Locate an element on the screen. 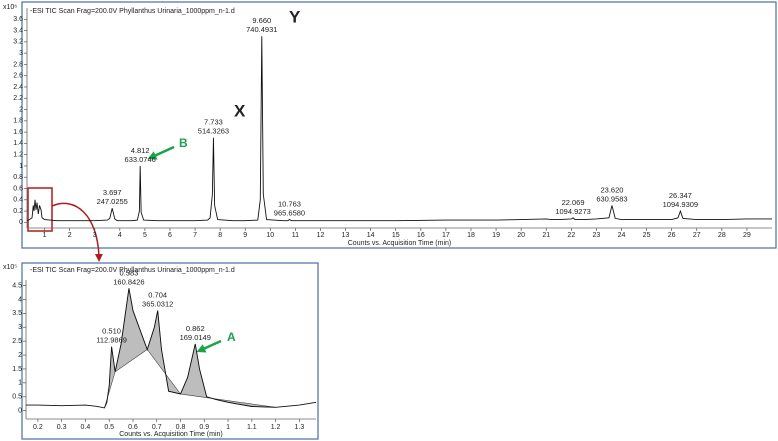 The width and height of the screenshot is (778, 441). y-tick-label: 2.6 is located at coordinates (18, 76).